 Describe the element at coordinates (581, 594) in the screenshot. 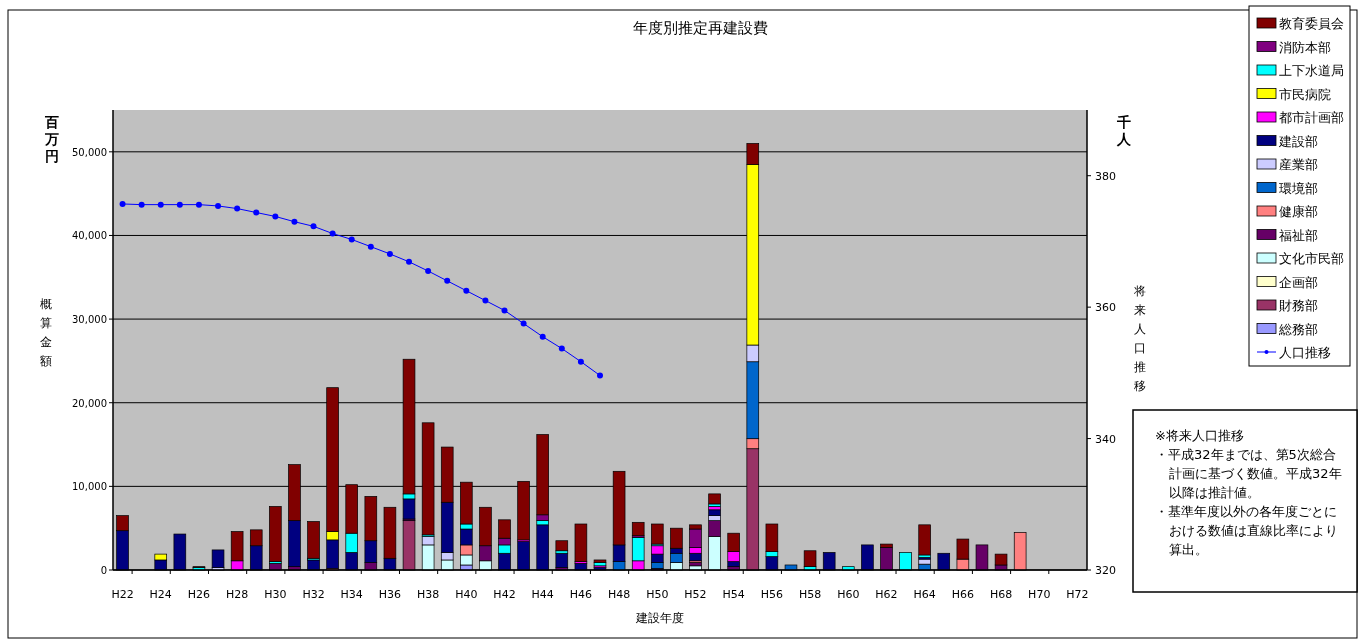

I see `x-tick-label: H46` at that location.